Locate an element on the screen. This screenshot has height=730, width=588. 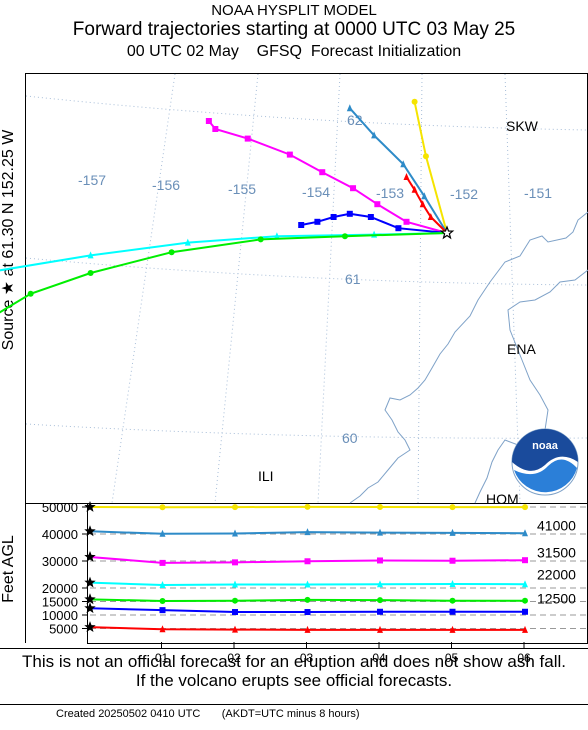
map-trajectory-steelblue is located at coordinates (398, 170).